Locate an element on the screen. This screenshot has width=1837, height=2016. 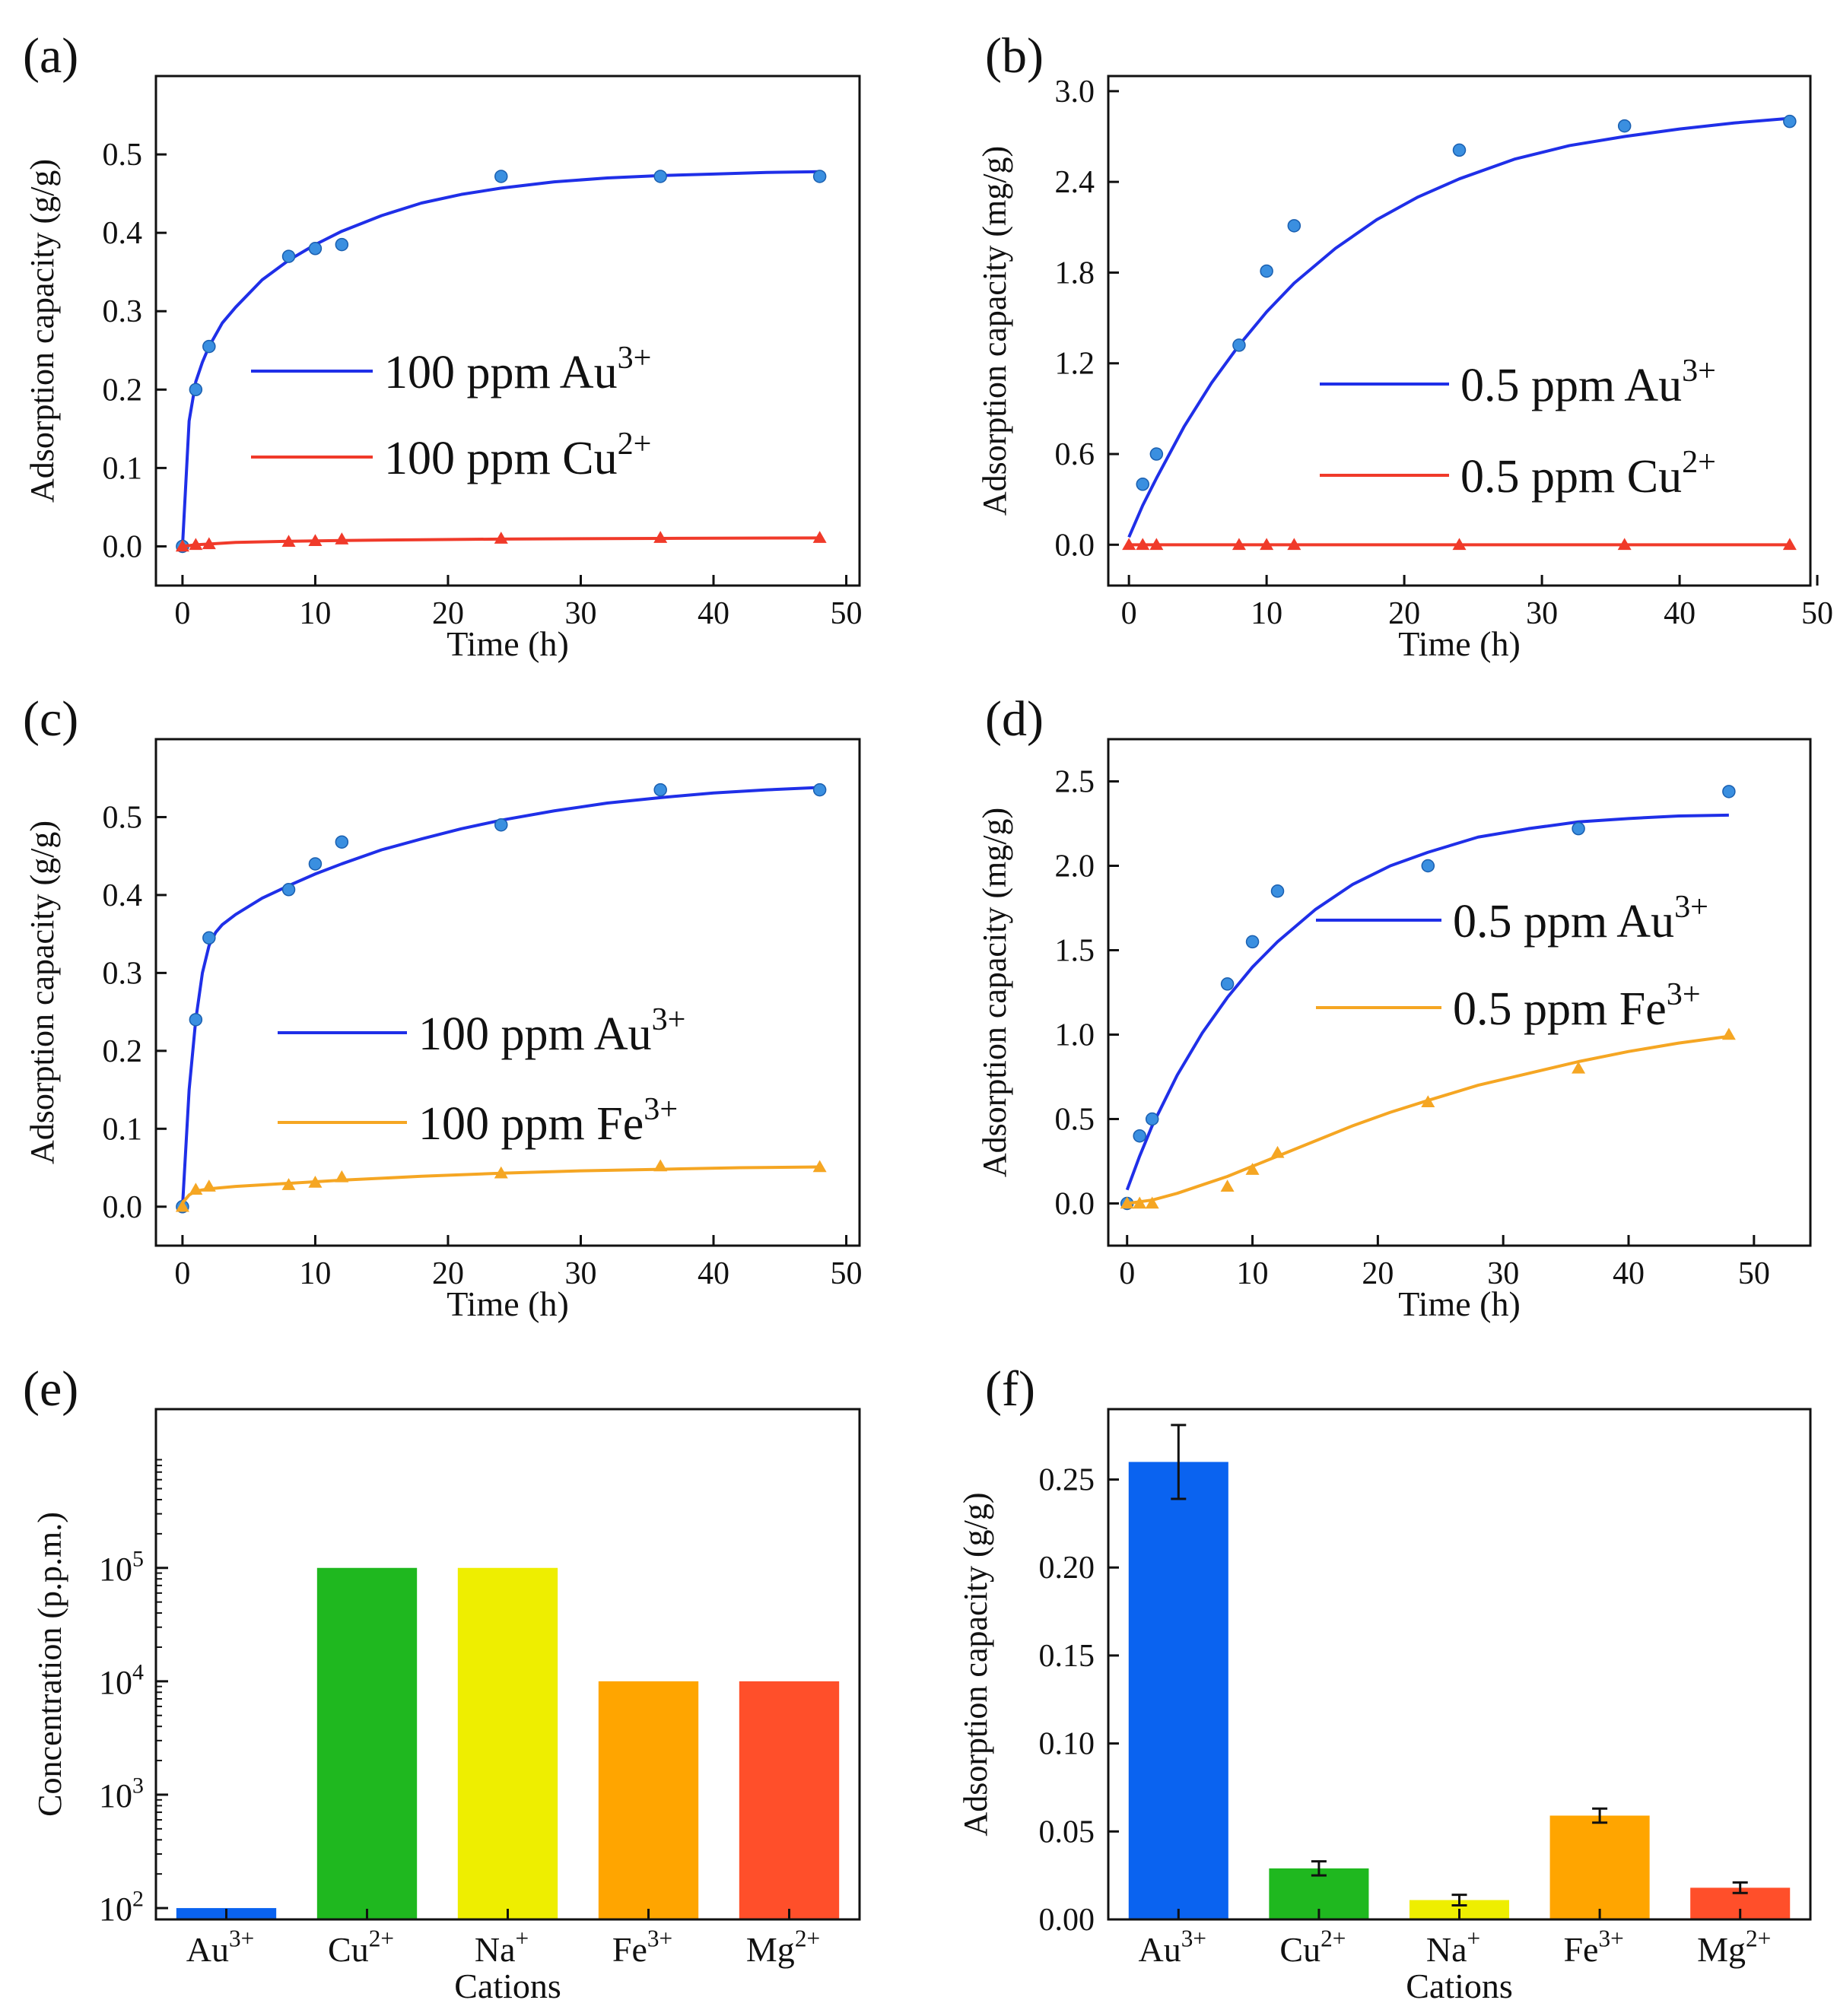
y-tick-label: 0.00 is located at coordinates (1067, 1920).